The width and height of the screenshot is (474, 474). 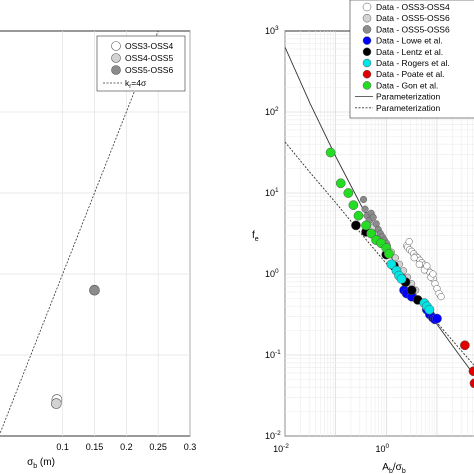 I want to click on left-legend-marker-oss4-oss5, so click(x=116, y=58).